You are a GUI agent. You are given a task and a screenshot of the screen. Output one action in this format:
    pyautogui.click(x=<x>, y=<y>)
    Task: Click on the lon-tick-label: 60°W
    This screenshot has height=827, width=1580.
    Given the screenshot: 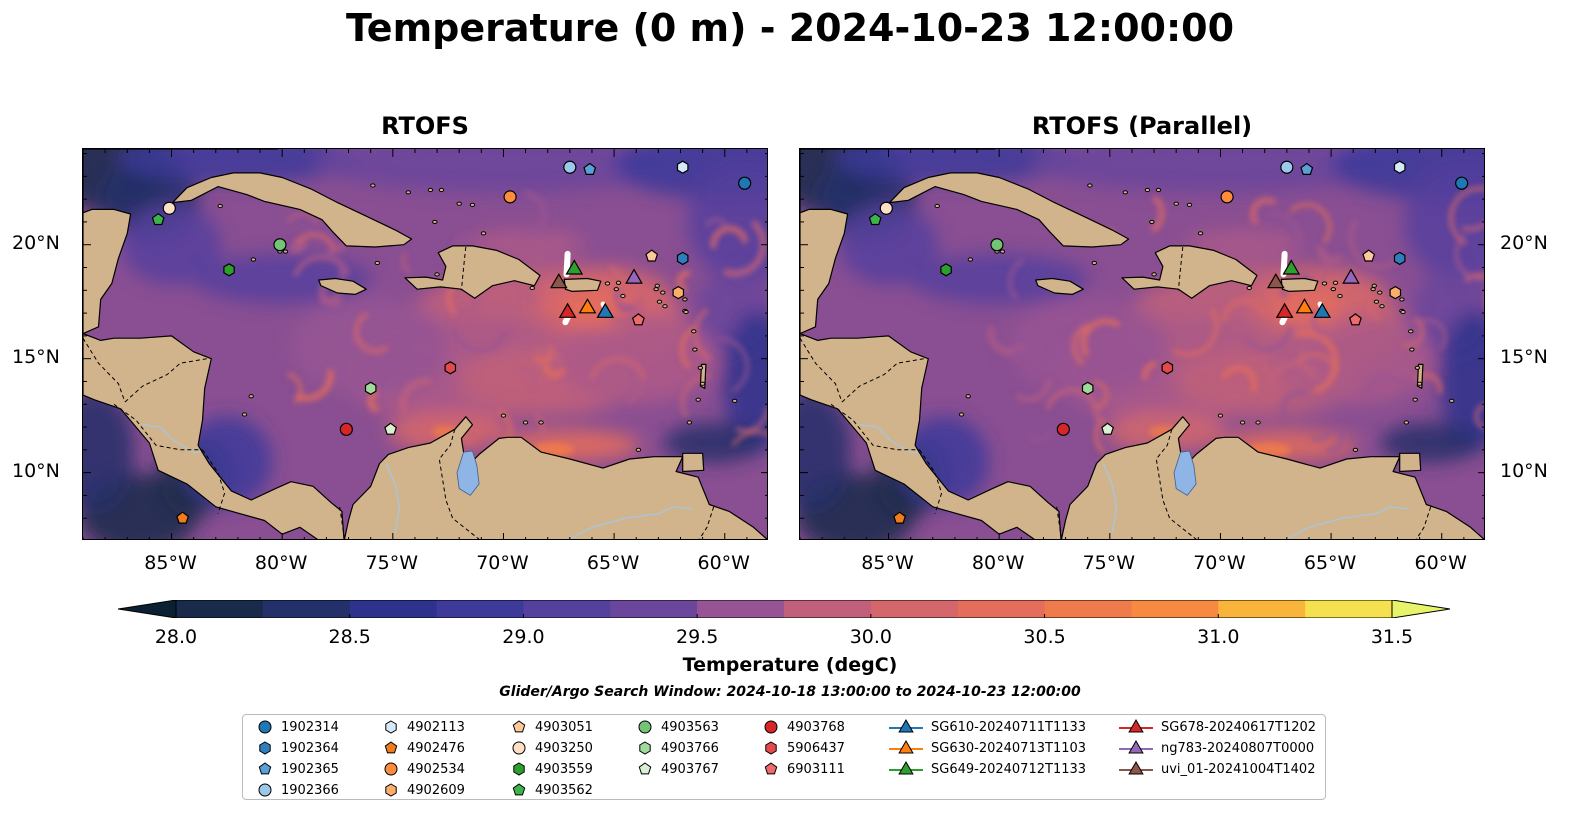 What is the action you would take?
    pyautogui.click(x=1440, y=563)
    